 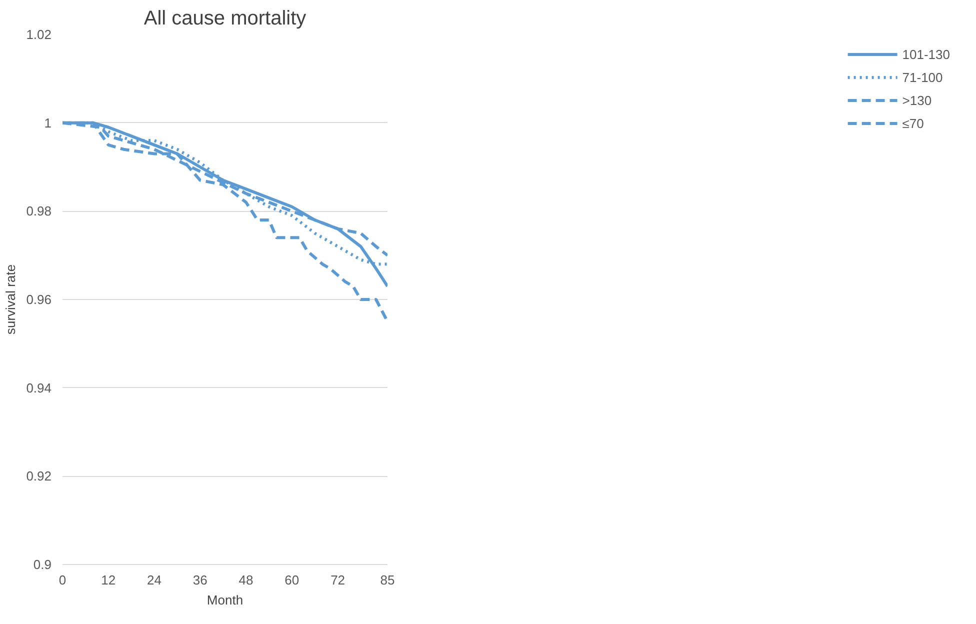 I want to click on x-tick-label: 72, so click(x=338, y=580).